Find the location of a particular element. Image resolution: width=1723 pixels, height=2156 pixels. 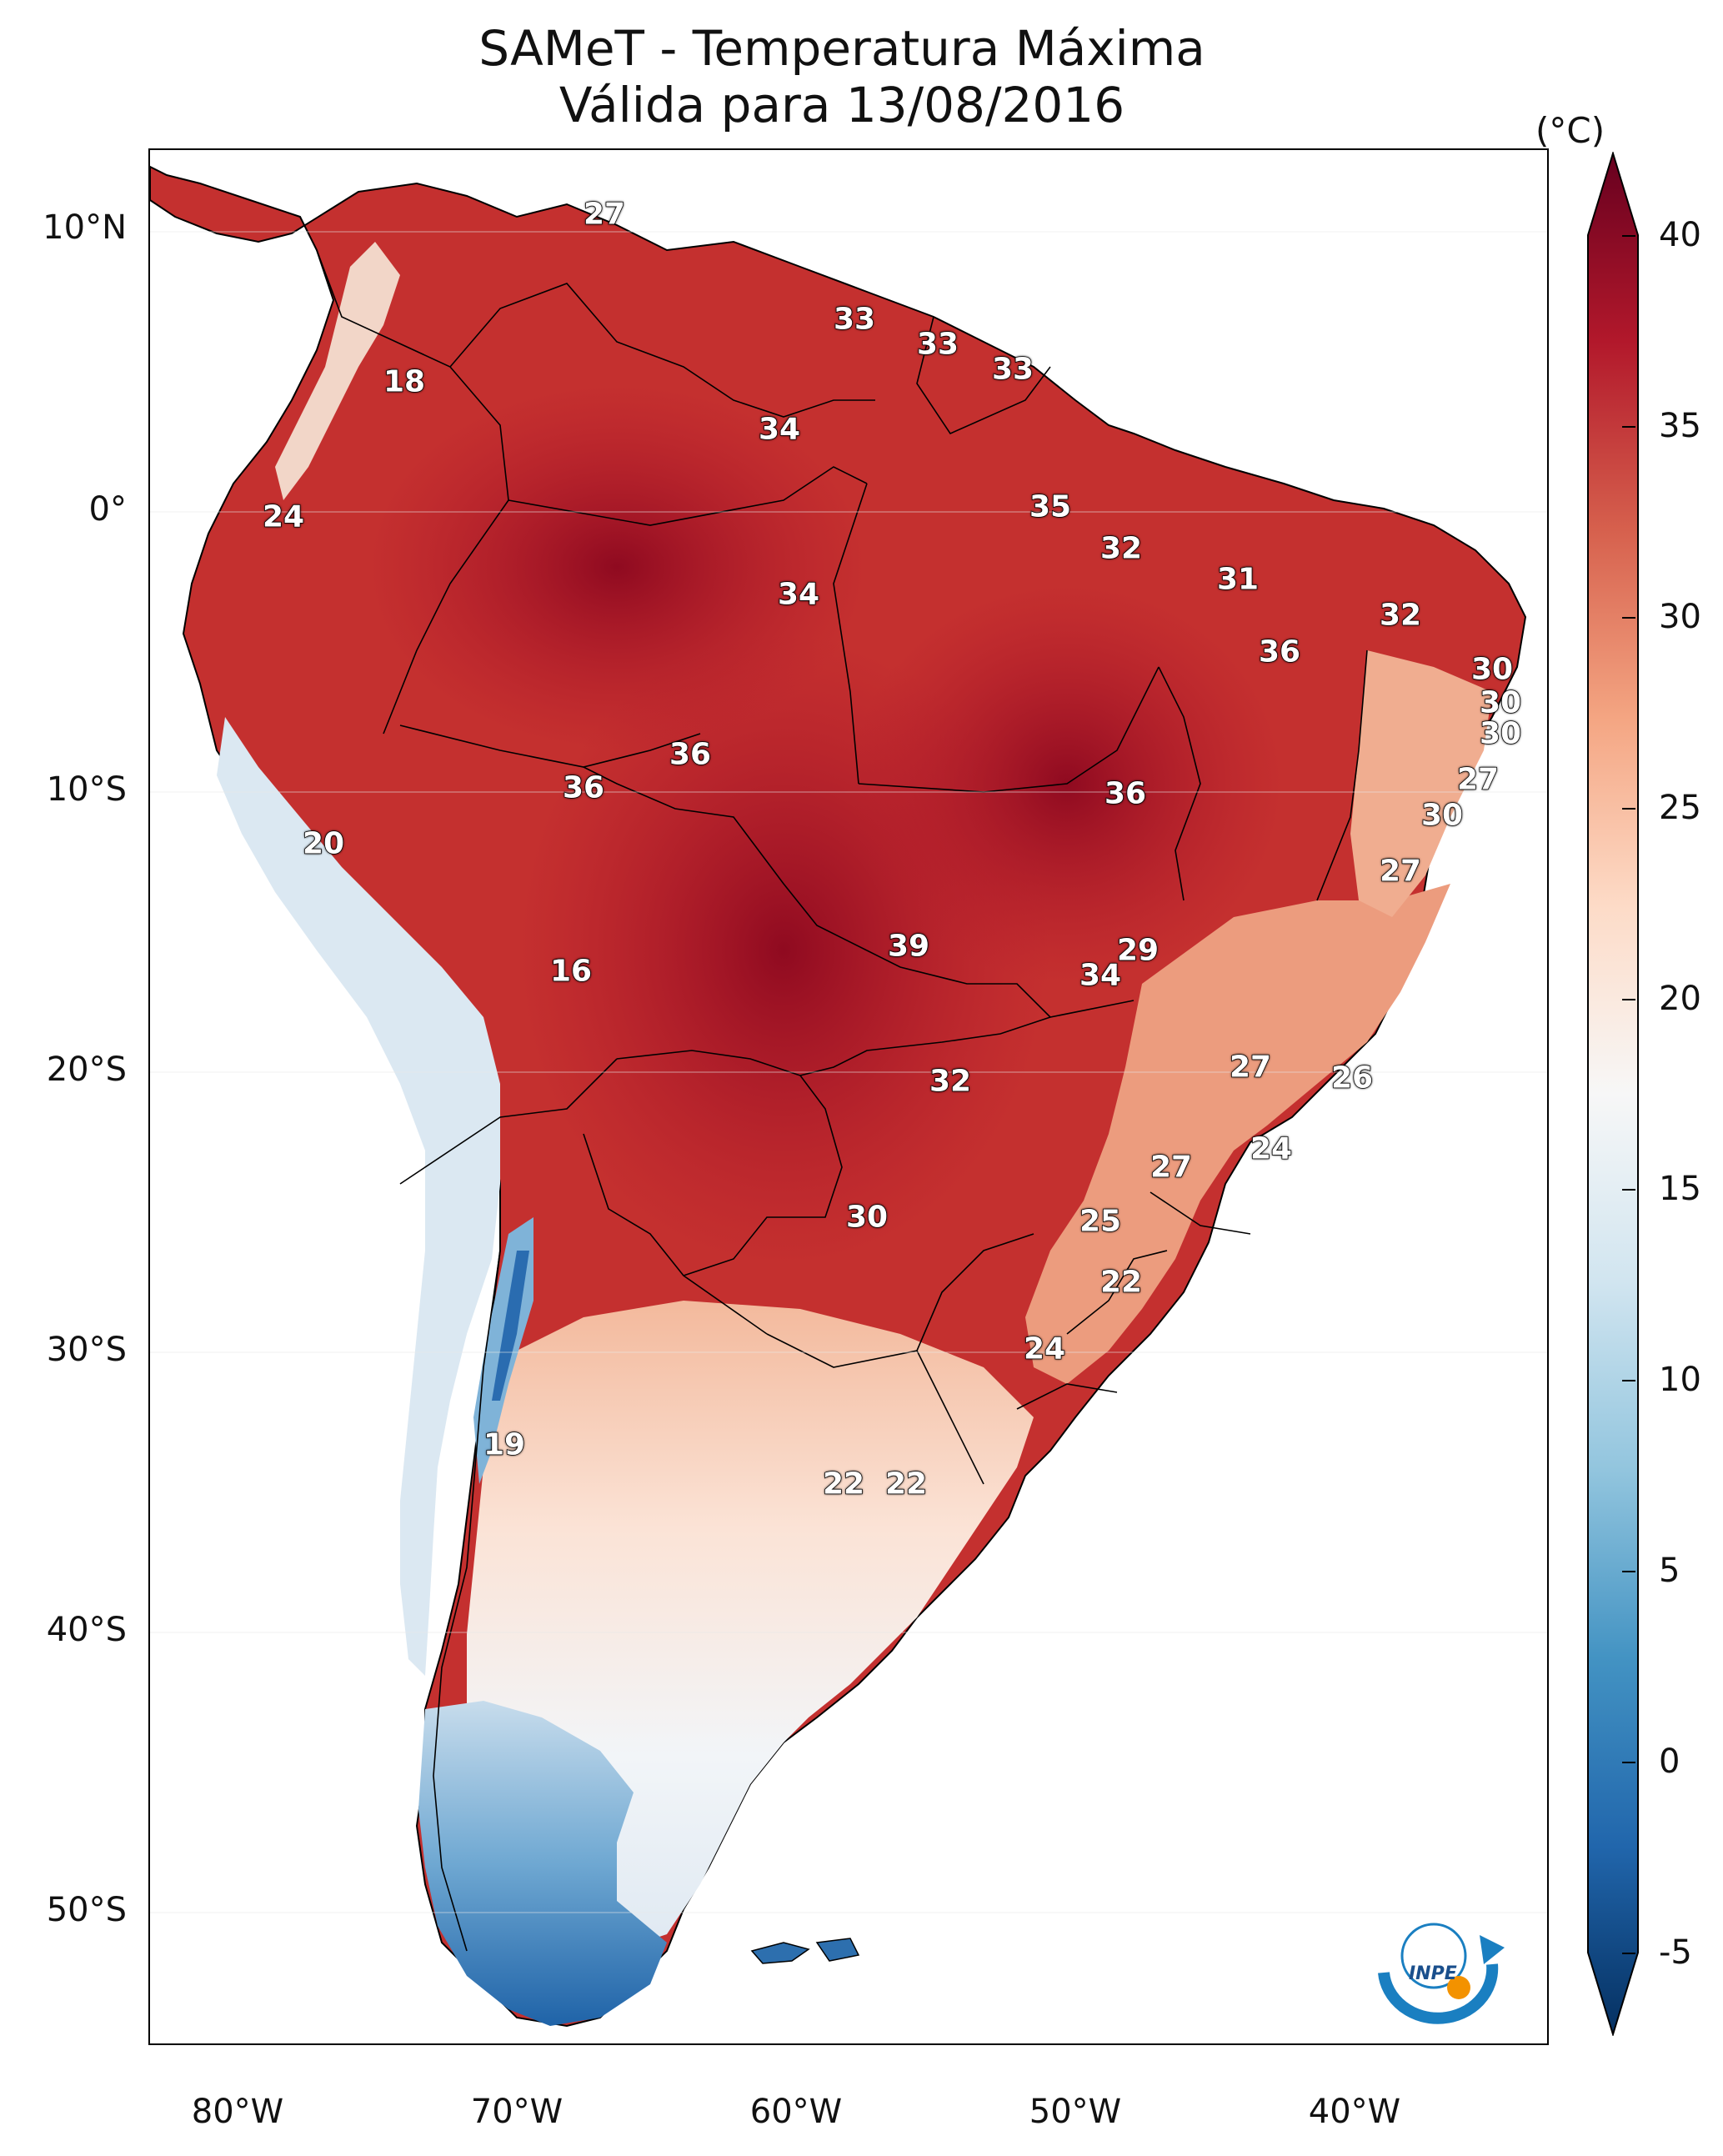

colorbar-tick-label: 15 is located at coordinates (1680, 1190).